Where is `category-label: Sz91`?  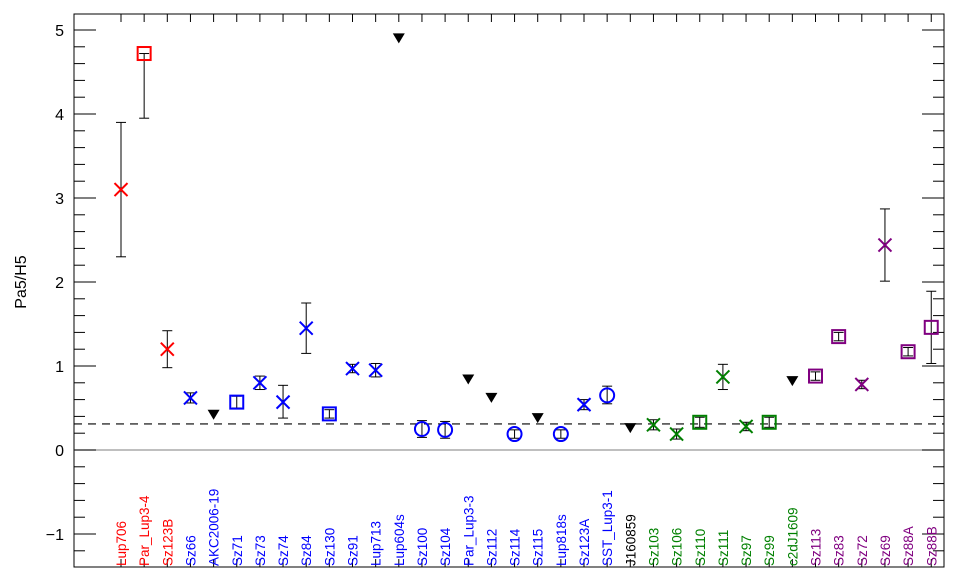
category-label: Sz91 is located at coordinates (353, 550).